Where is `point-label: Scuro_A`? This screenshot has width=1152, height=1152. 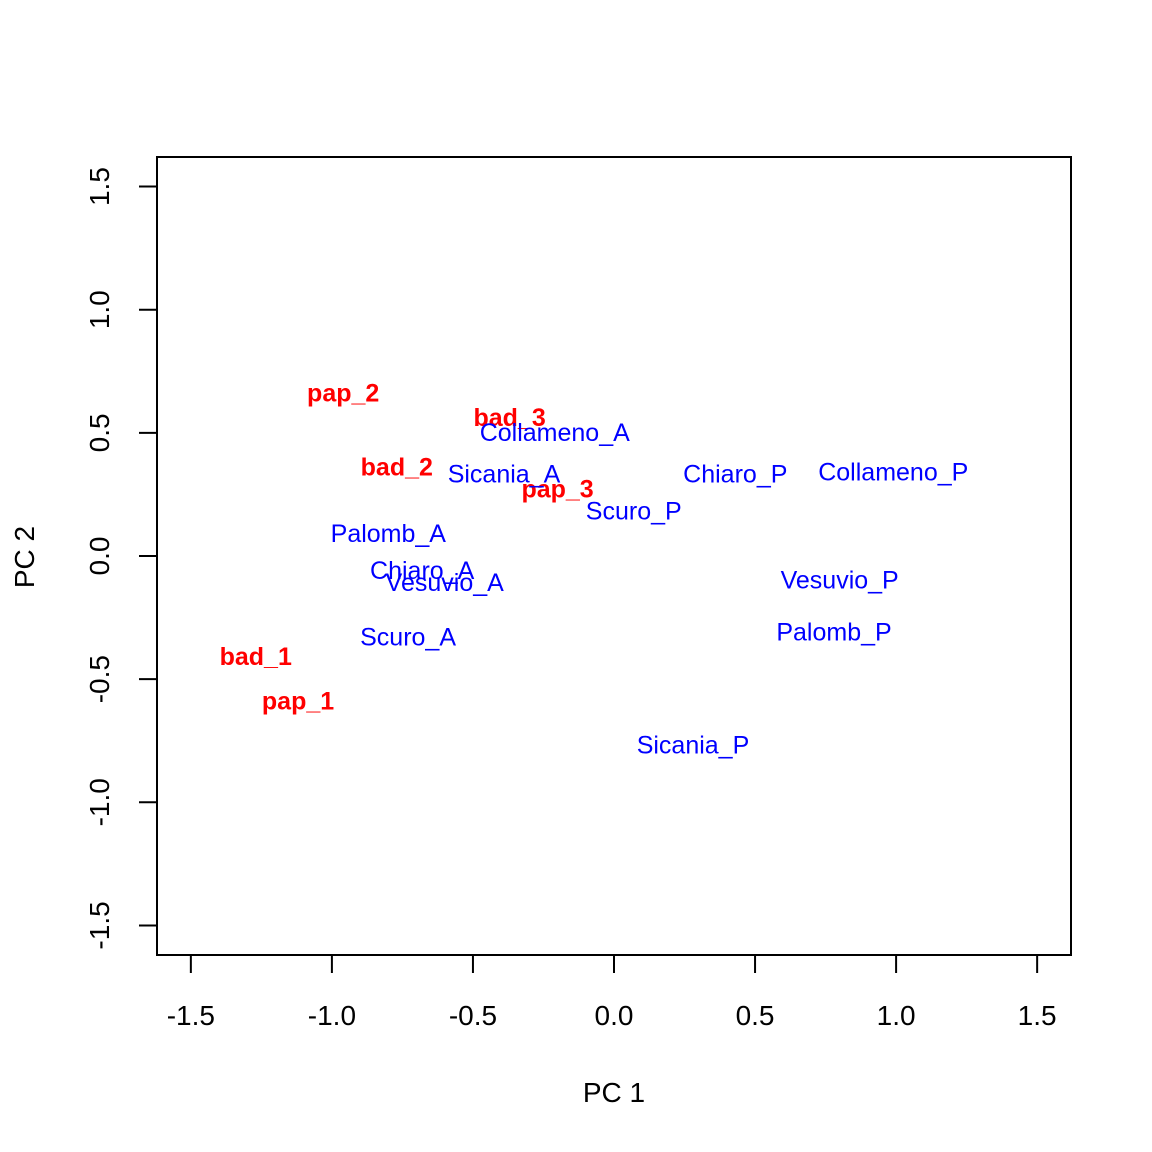 point-label: Scuro_A is located at coordinates (408, 637).